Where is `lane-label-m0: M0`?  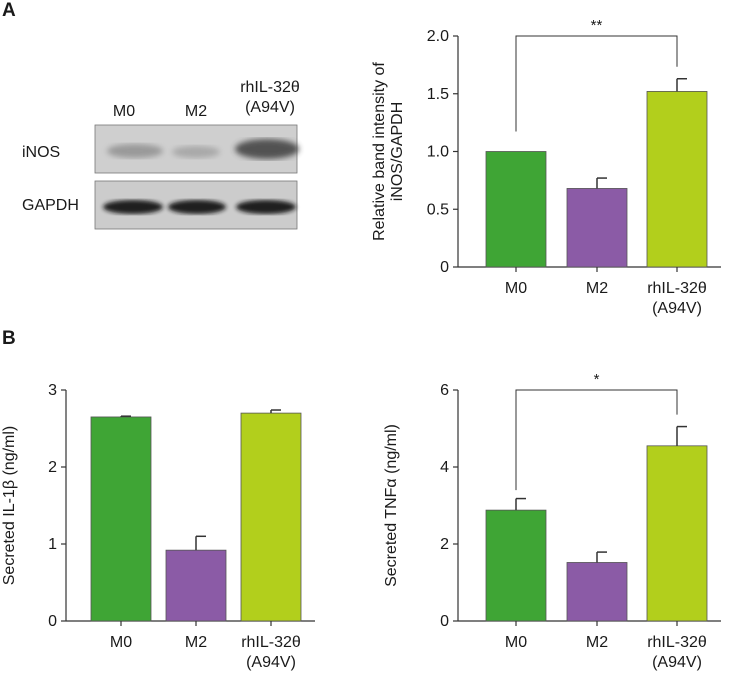 lane-label-m0: M0 is located at coordinates (124, 111).